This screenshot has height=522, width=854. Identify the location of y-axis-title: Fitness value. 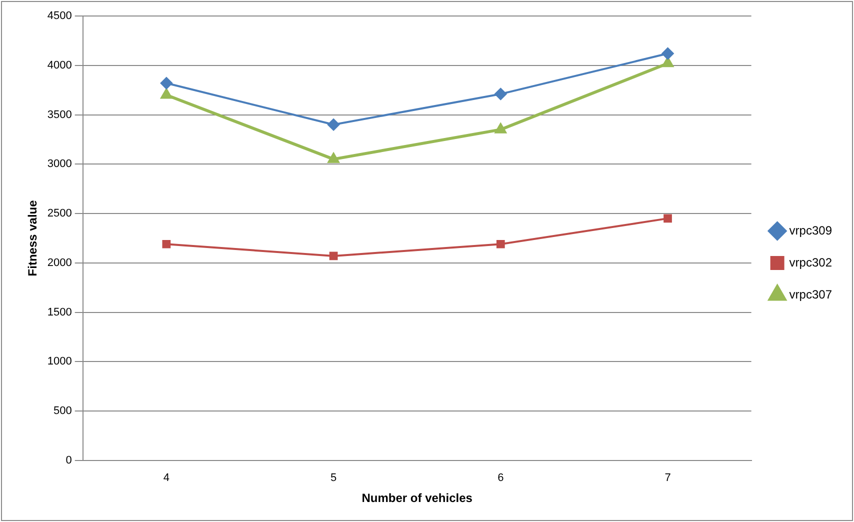
(33, 238).